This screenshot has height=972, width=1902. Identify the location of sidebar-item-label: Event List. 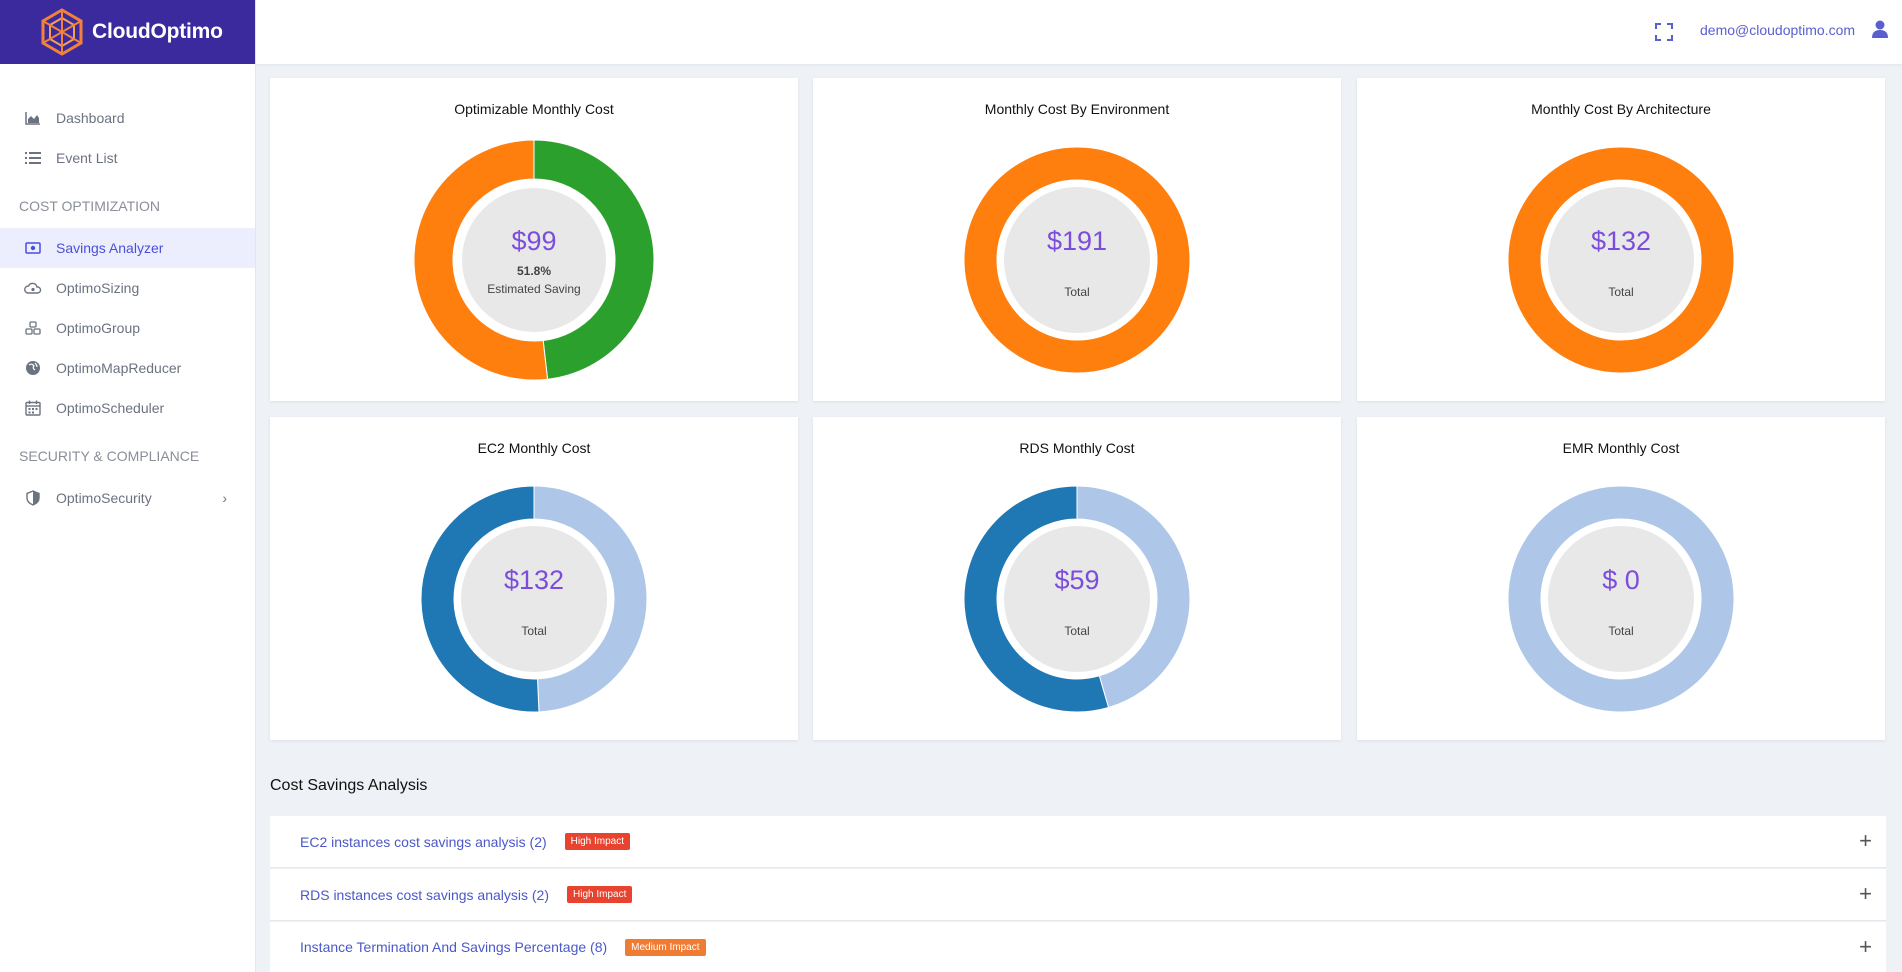
(87, 158).